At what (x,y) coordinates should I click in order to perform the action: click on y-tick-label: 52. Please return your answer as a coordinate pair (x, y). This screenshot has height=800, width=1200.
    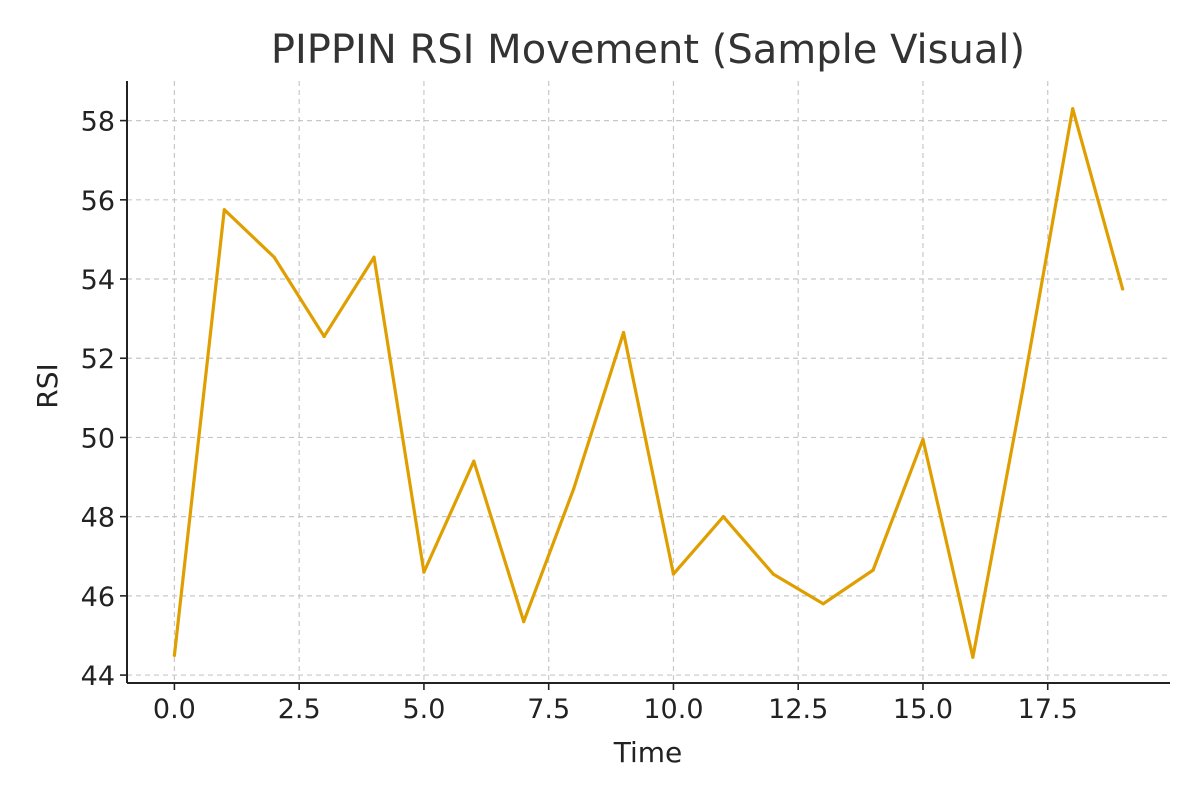
    Looking at the image, I should click on (98, 359).